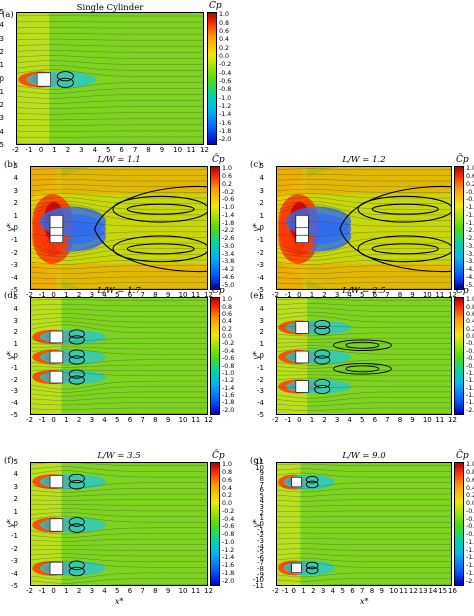 The height and width of the screenshot is (616, 474). Describe the element at coordinates (452, 591) in the screenshot. I see `x-tick-label: 16` at that location.